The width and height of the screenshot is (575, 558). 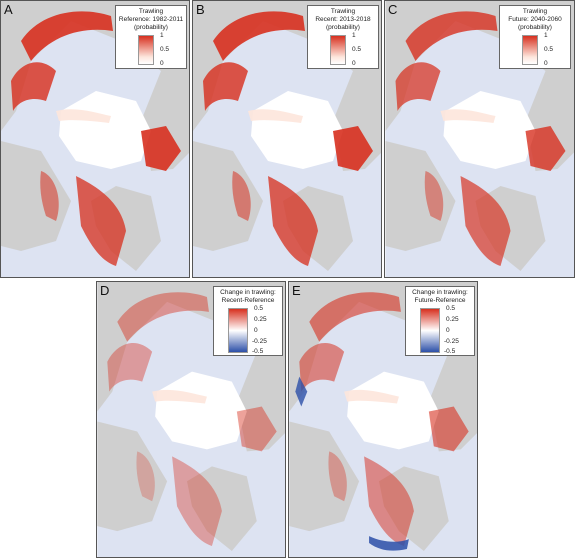 What do you see at coordinates (535, 19) in the screenshot?
I see `legend-subtitle: Future: 2040-2060` at bounding box center [535, 19].